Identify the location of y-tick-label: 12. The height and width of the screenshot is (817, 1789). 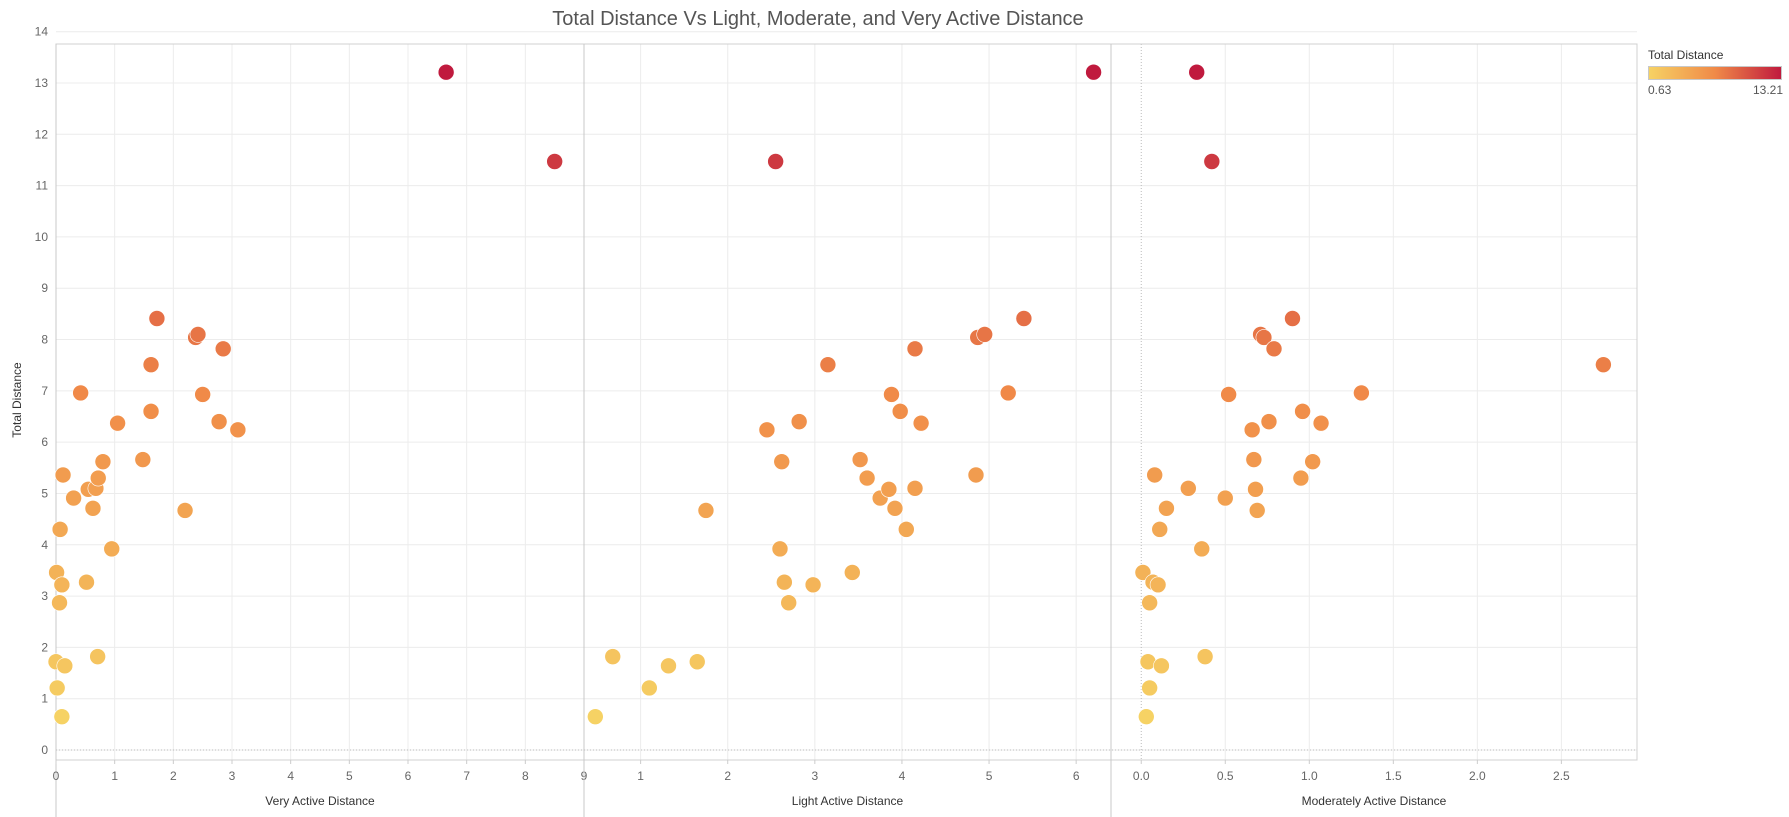
(42, 134).